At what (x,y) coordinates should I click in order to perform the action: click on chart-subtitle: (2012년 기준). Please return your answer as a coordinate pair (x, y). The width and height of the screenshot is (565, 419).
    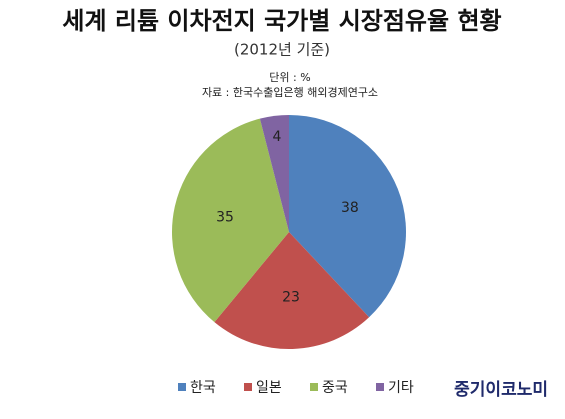
    Looking at the image, I should click on (282, 50).